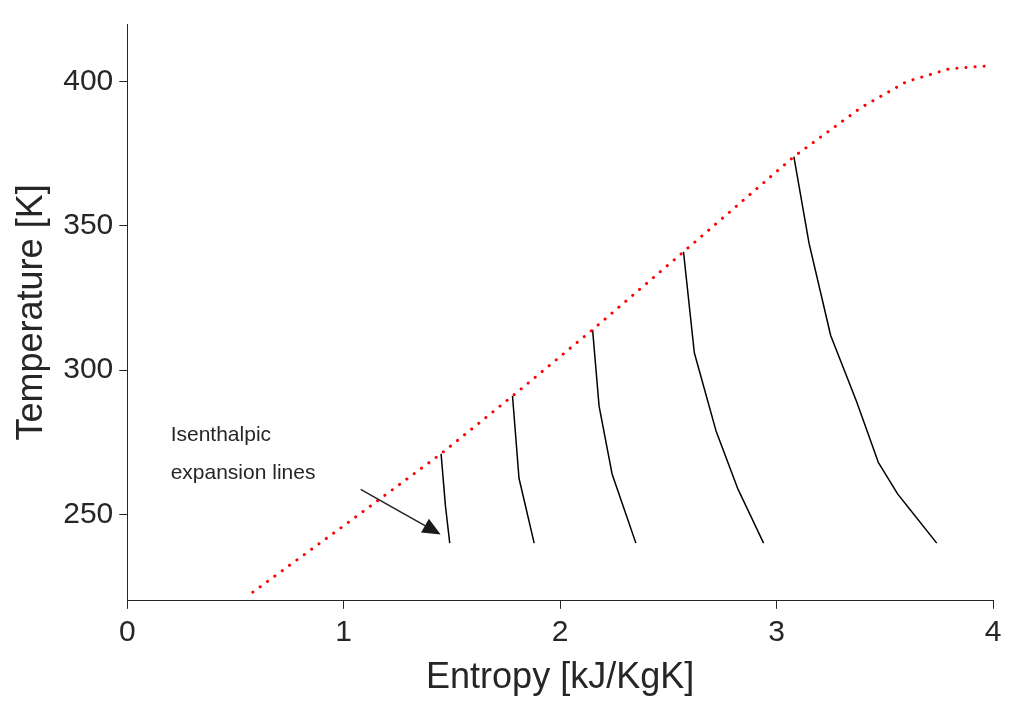 The height and width of the screenshot is (704, 1013). What do you see at coordinates (29, 312) in the screenshot?
I see `y-axis-title: Temperature [K]` at bounding box center [29, 312].